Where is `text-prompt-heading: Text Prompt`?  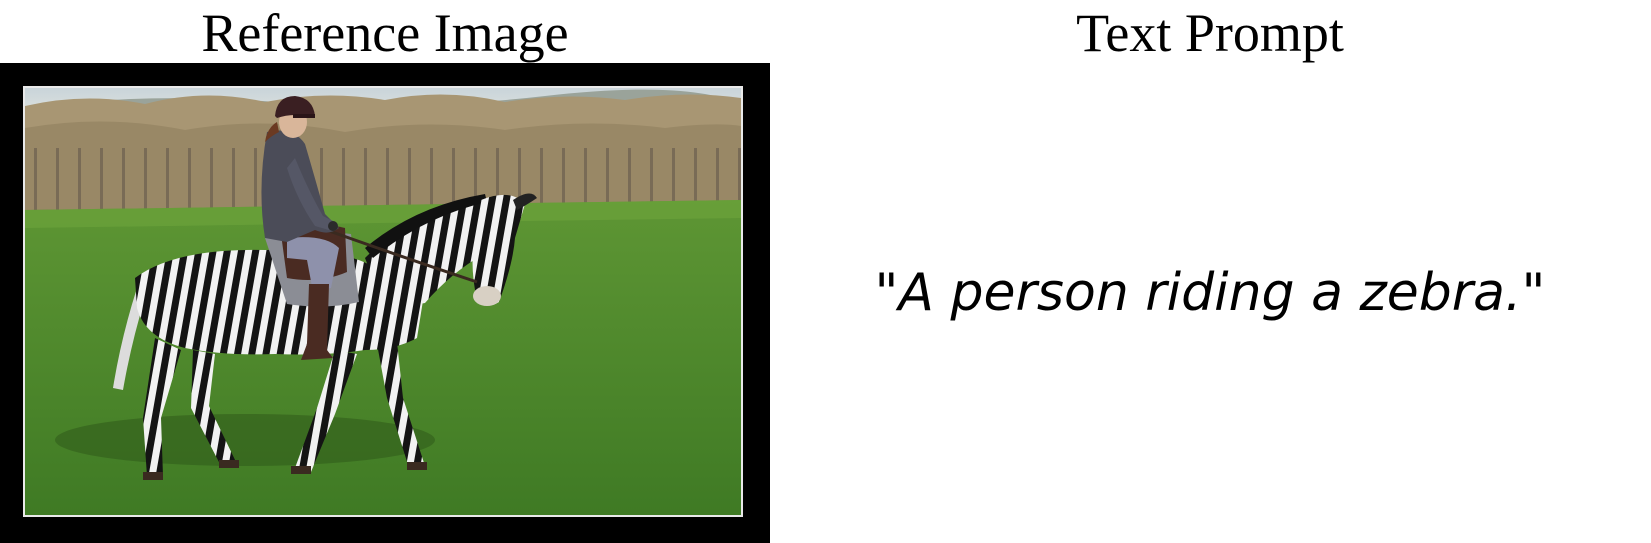
text-prompt-heading: Text Prompt is located at coordinates (1210, 33).